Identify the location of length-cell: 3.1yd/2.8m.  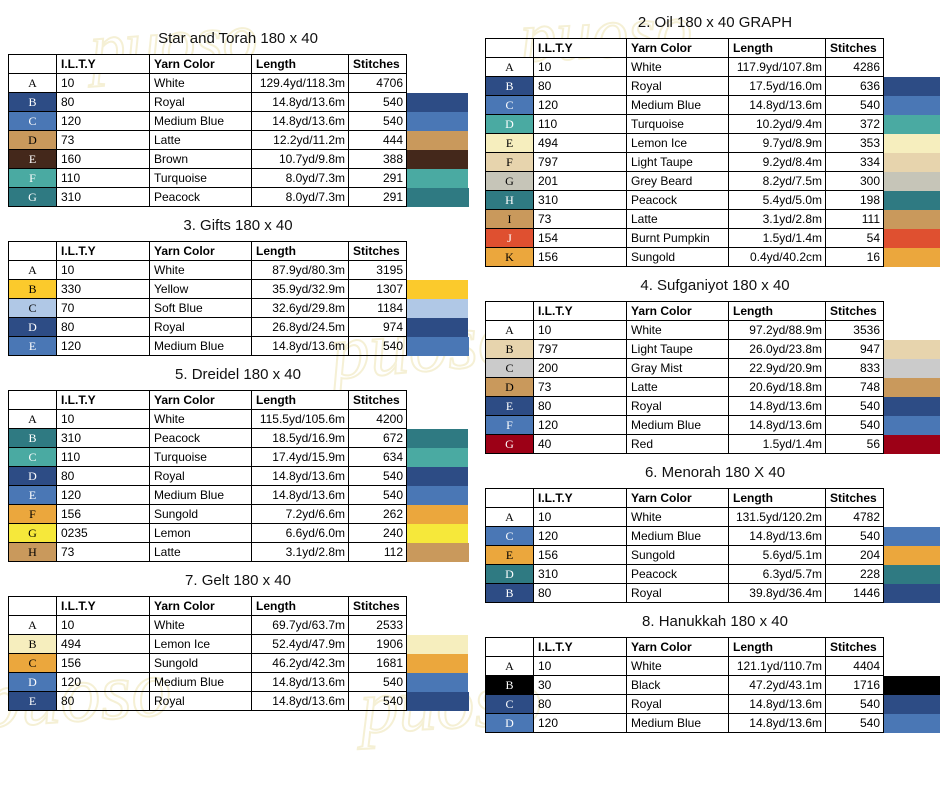
(300, 552).